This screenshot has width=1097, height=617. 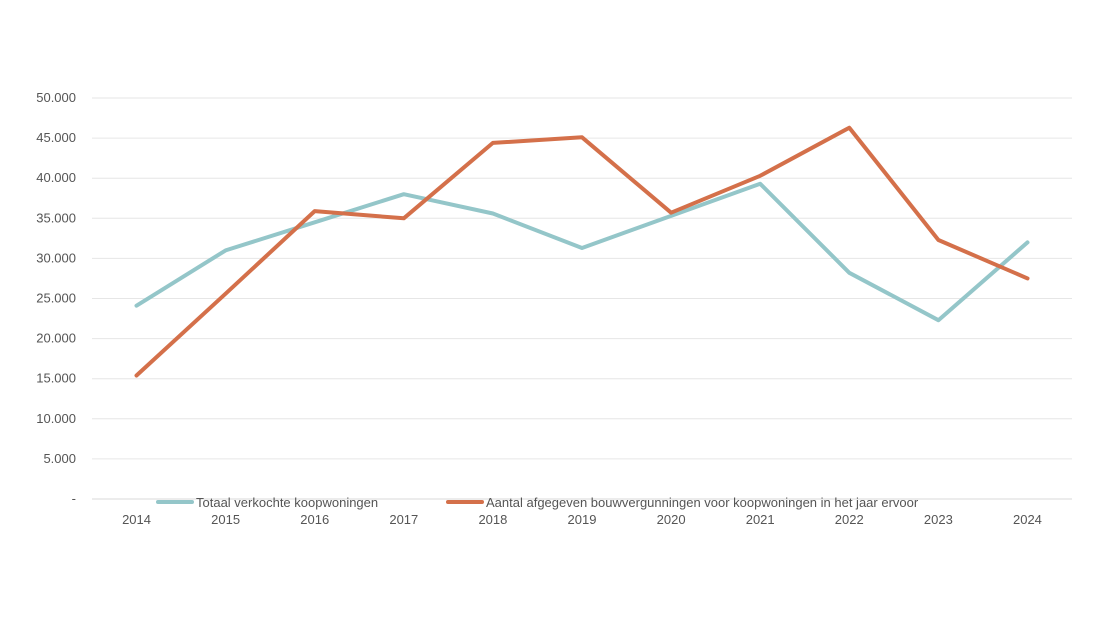 I want to click on y-tick-label: 50.000, so click(x=56, y=97).